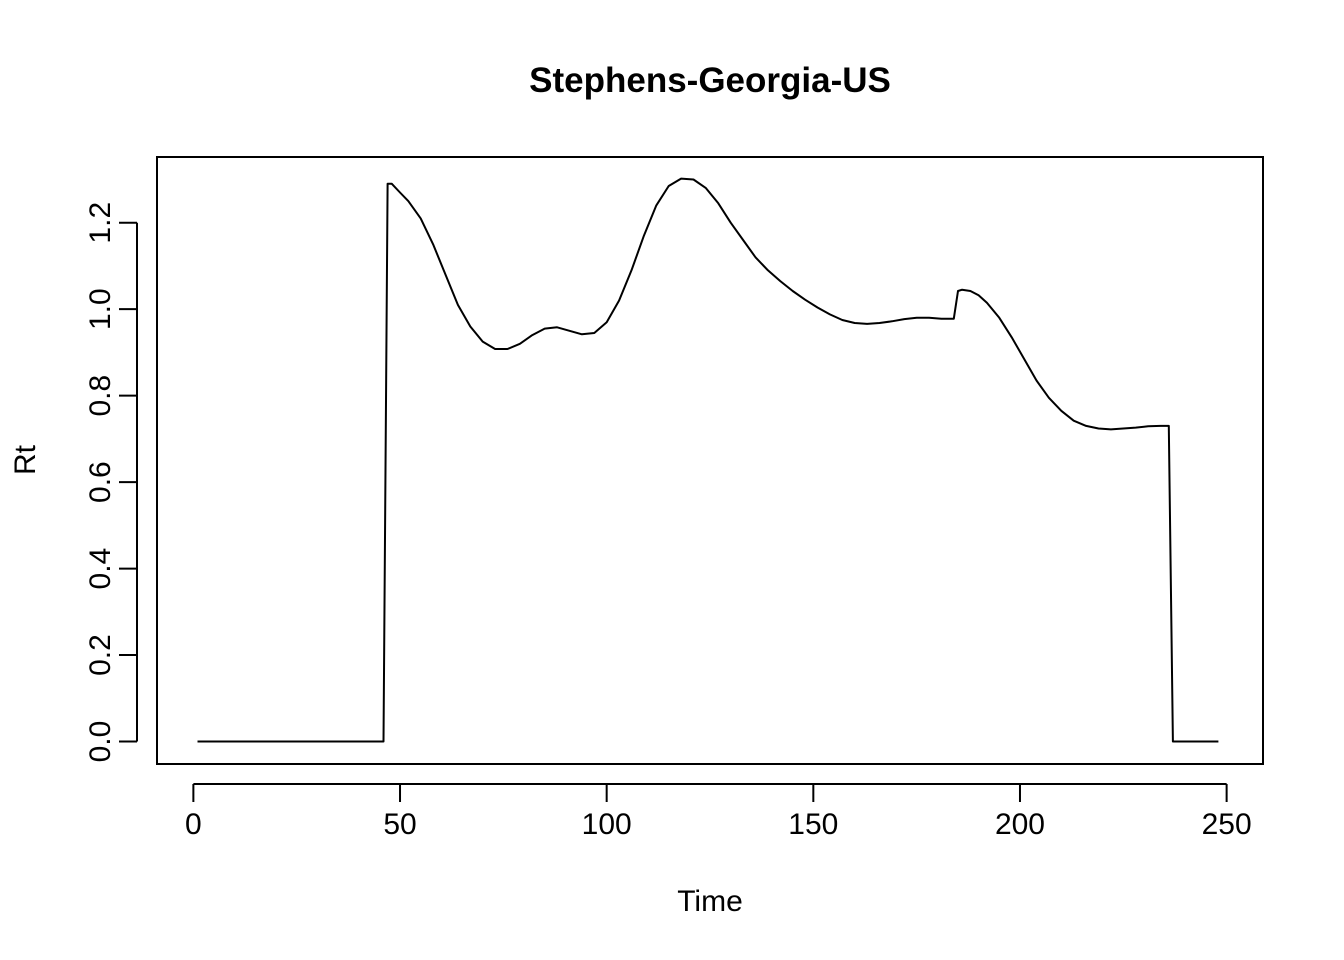  What do you see at coordinates (813, 824) in the screenshot?
I see `x-tick-label: 150` at bounding box center [813, 824].